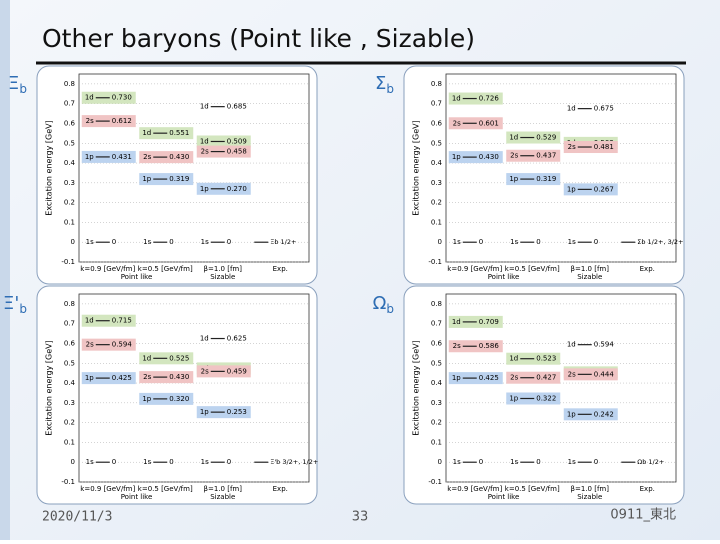 This screenshot has height=544, width=720. What do you see at coordinates (546, 378) in the screenshot?
I see `level-value: 0.427` at bounding box center [546, 378].